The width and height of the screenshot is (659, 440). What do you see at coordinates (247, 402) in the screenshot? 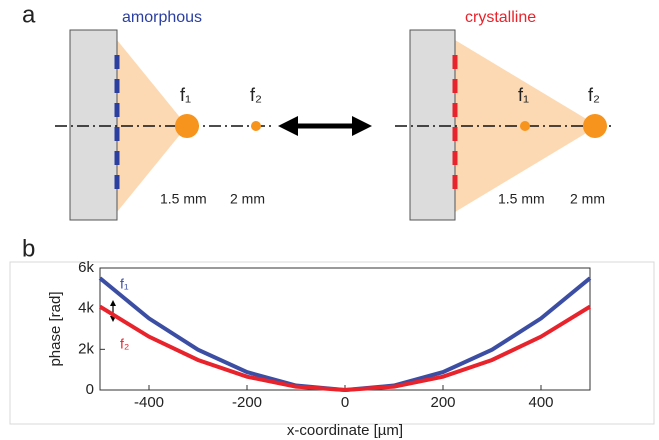
I see `x-tick-label: -200` at bounding box center [247, 402].